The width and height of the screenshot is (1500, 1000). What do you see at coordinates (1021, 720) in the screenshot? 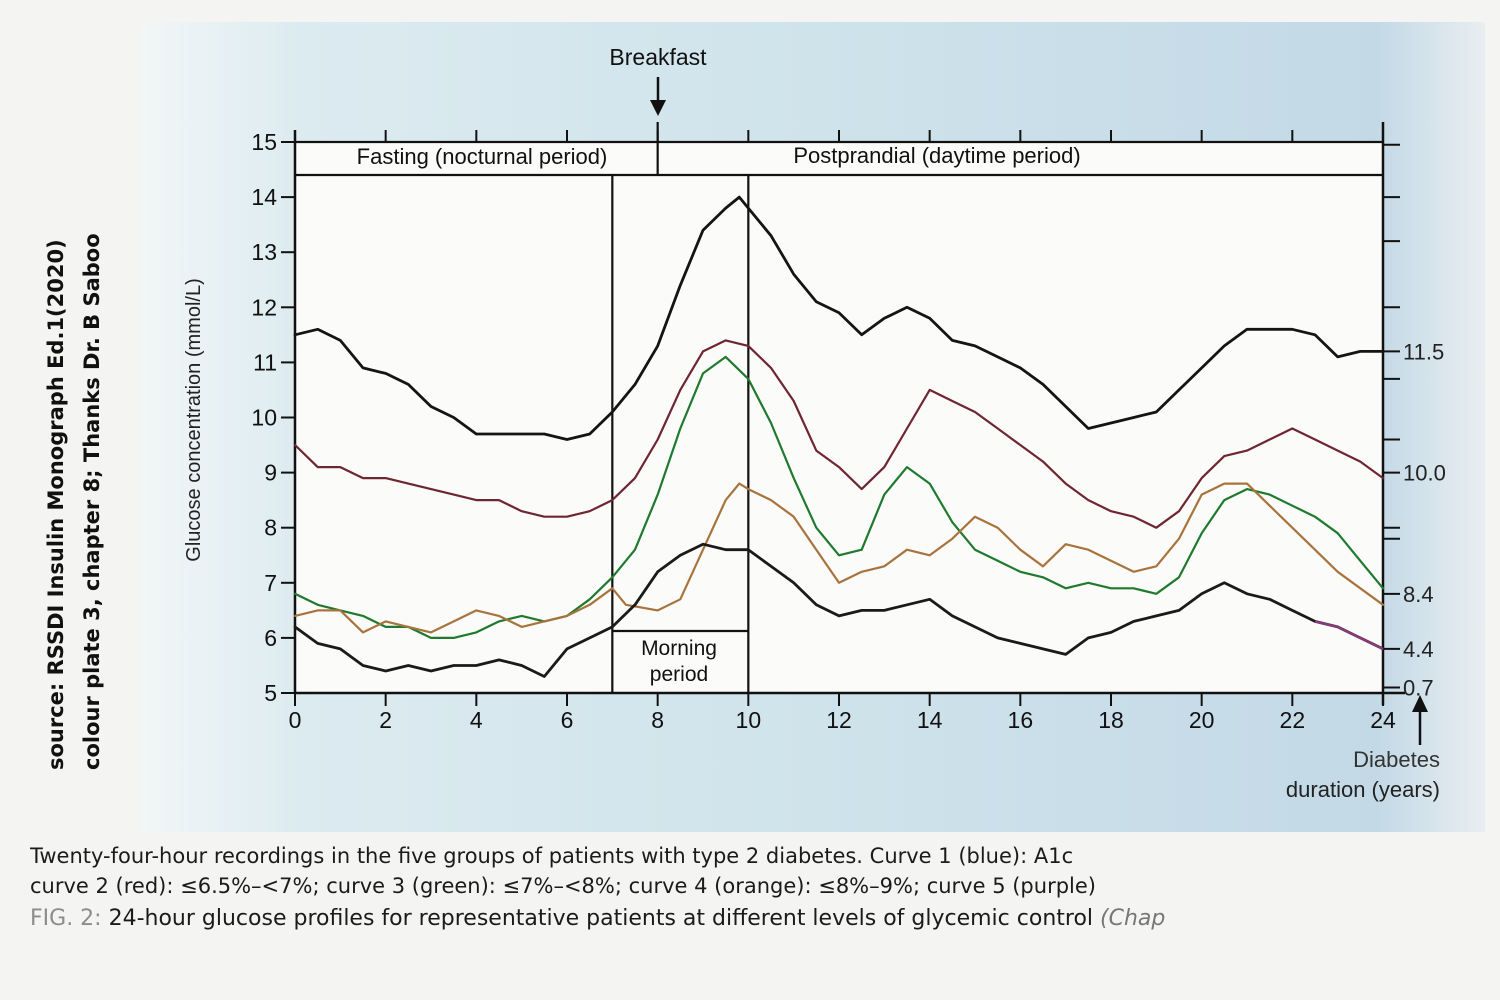
I see `x-tick-label: 16` at bounding box center [1021, 720].